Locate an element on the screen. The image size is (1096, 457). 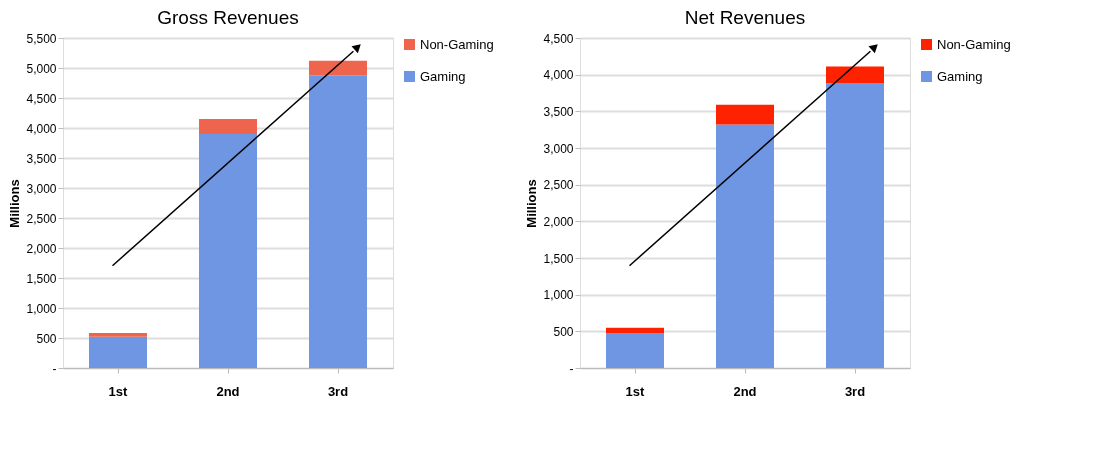
chart-title: Net Revenues is located at coordinates (745, 17).